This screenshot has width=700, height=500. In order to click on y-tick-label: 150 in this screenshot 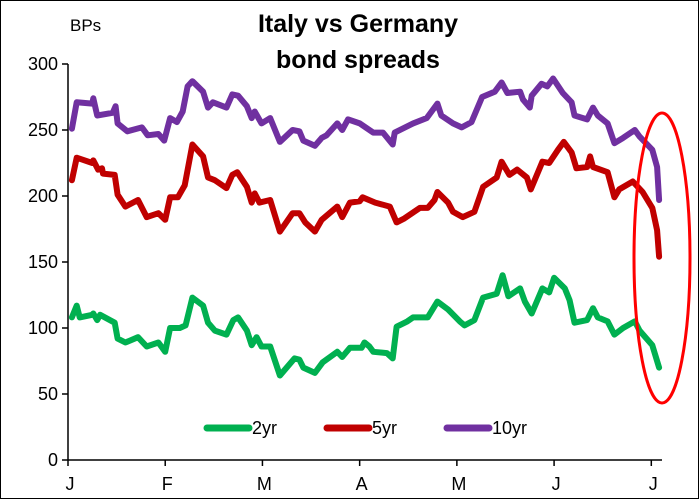, I will do `click(43, 262)`.